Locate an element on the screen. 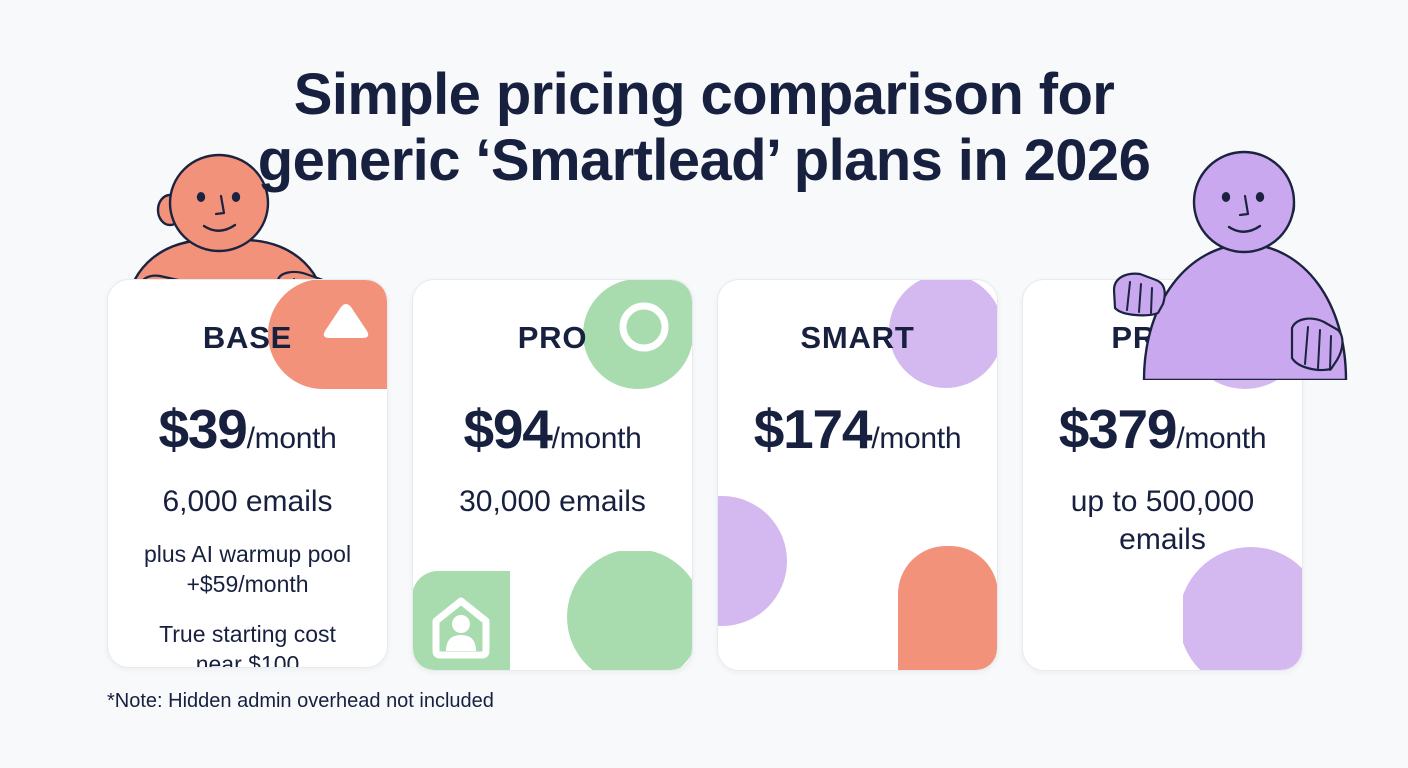  plan-name: PRIME is located at coordinates (1162, 337).